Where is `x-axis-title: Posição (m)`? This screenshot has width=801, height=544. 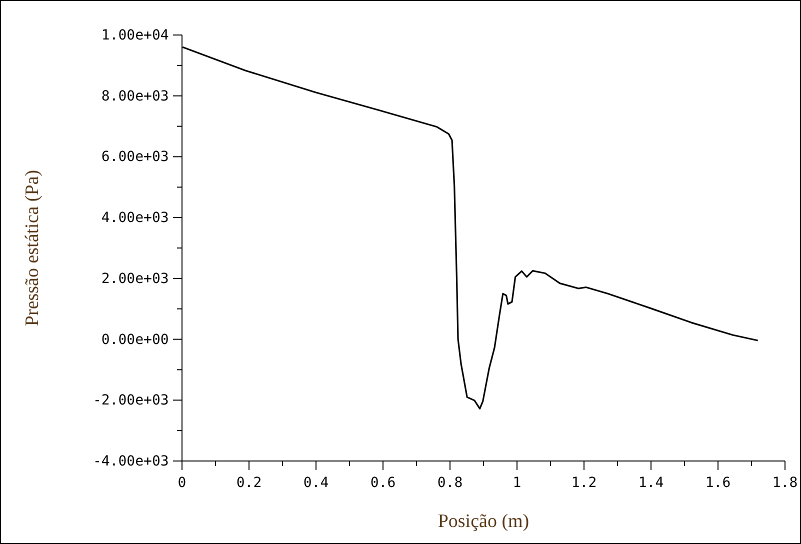 x-axis-title: Posição (m) is located at coordinates (484, 521).